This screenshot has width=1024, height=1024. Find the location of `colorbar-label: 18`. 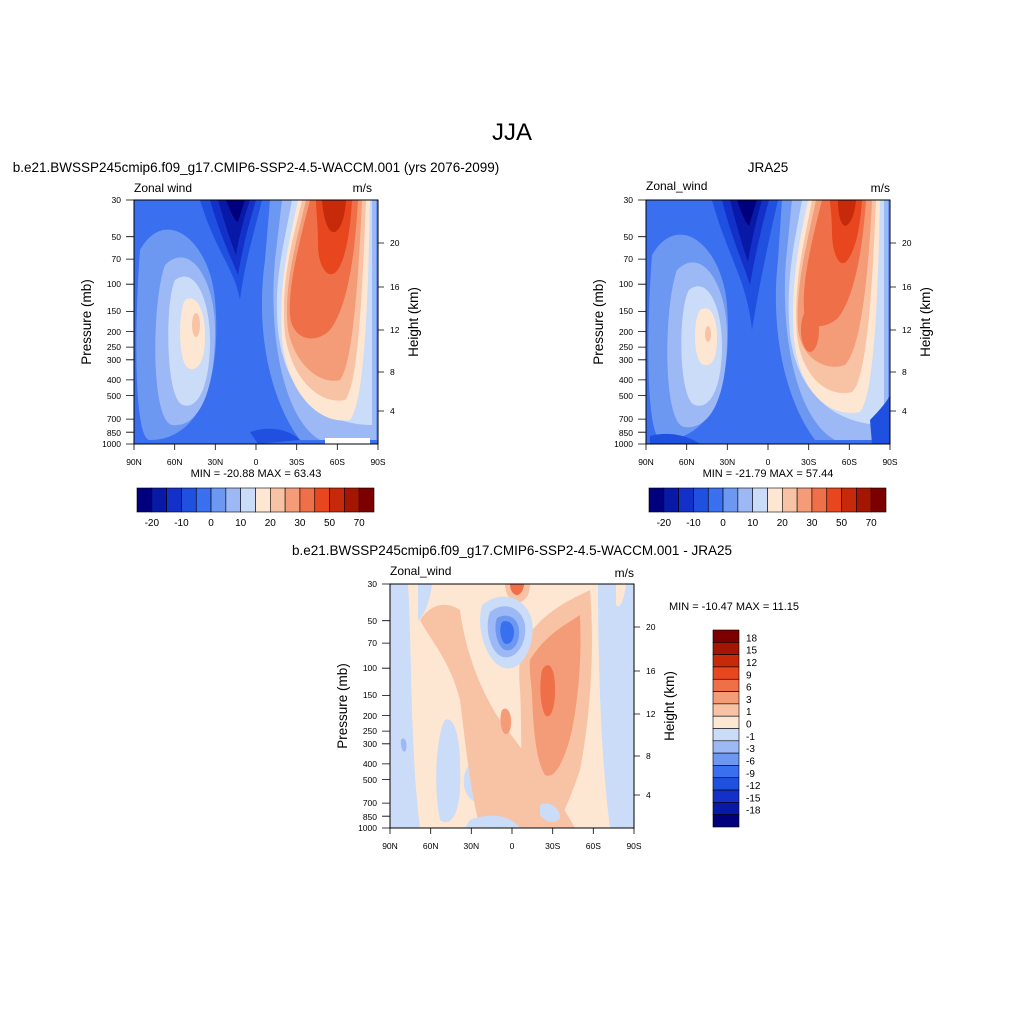

colorbar-label: 18 is located at coordinates (752, 638).